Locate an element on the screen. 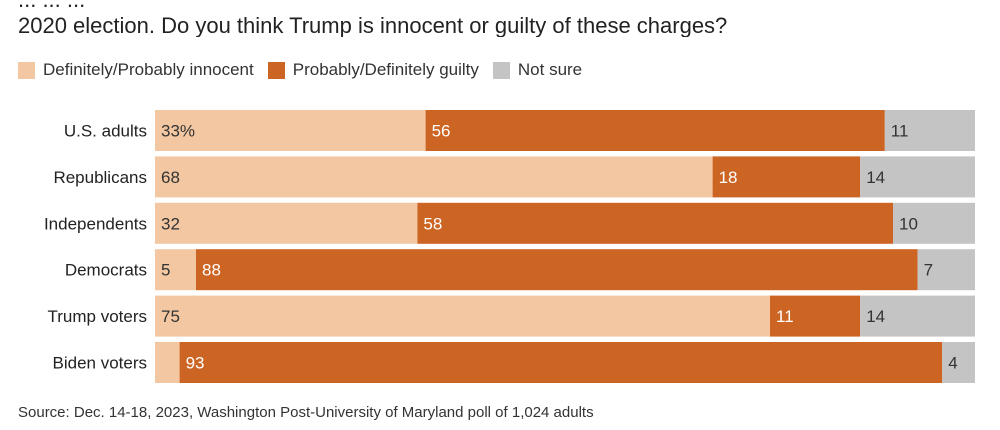 Image resolution: width=1000 pixels, height=430 pixels. category-label: Biden voters is located at coordinates (100, 363).